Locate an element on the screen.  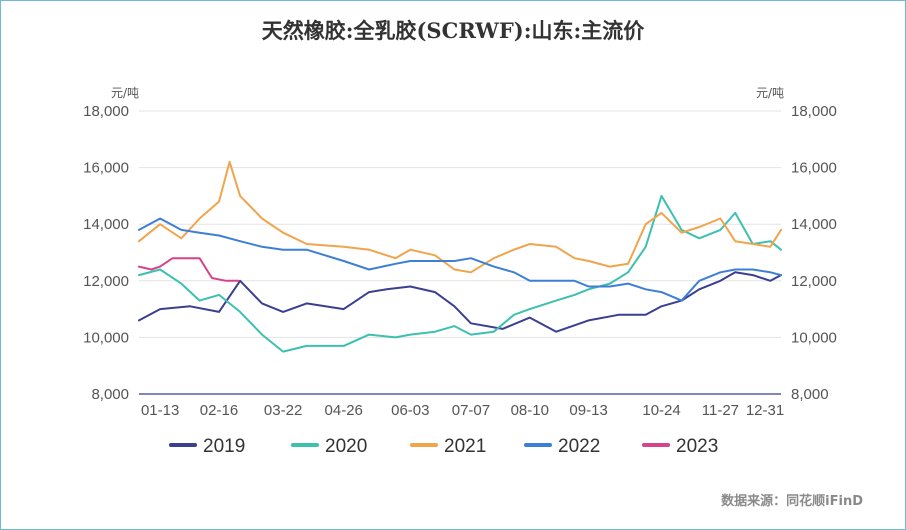
legend-label-2020: 2020 is located at coordinates (346, 446).